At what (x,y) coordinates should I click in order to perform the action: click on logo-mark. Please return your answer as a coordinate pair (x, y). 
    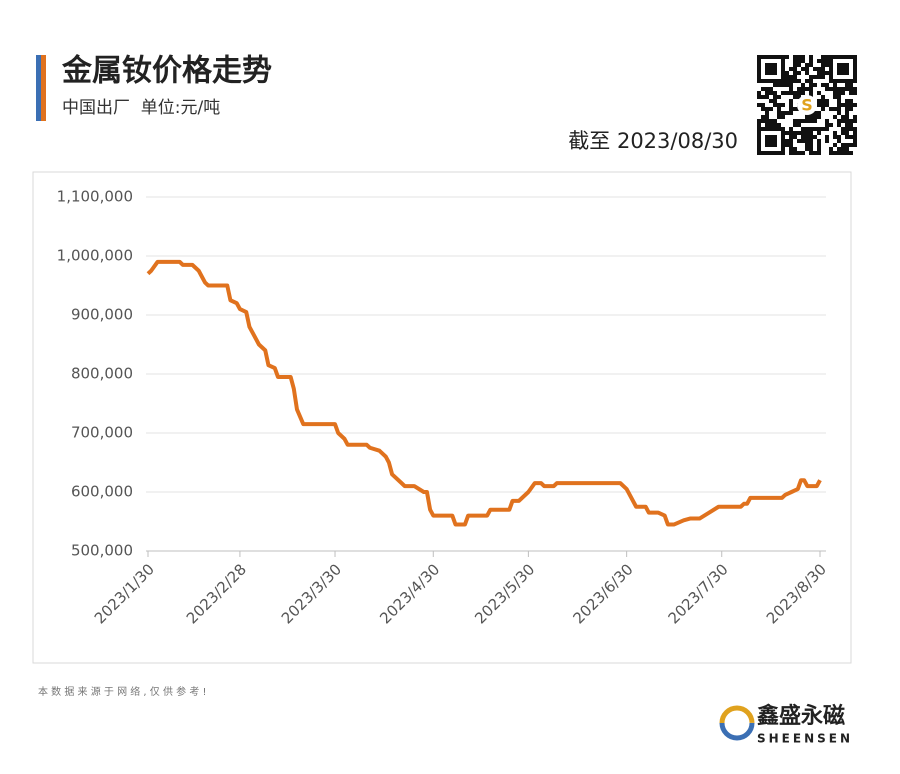
    Looking at the image, I should click on (737, 723).